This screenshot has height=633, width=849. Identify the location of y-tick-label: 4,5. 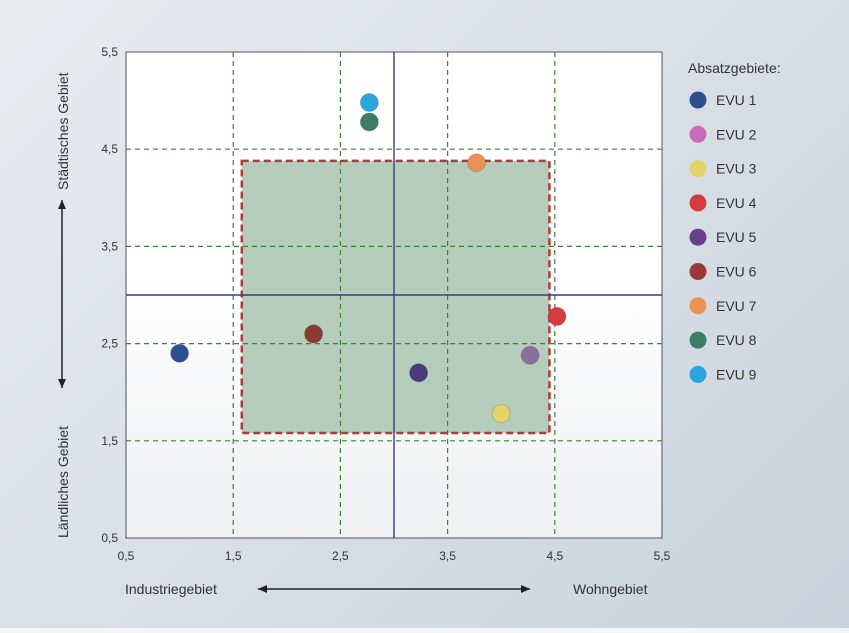
(109, 149).